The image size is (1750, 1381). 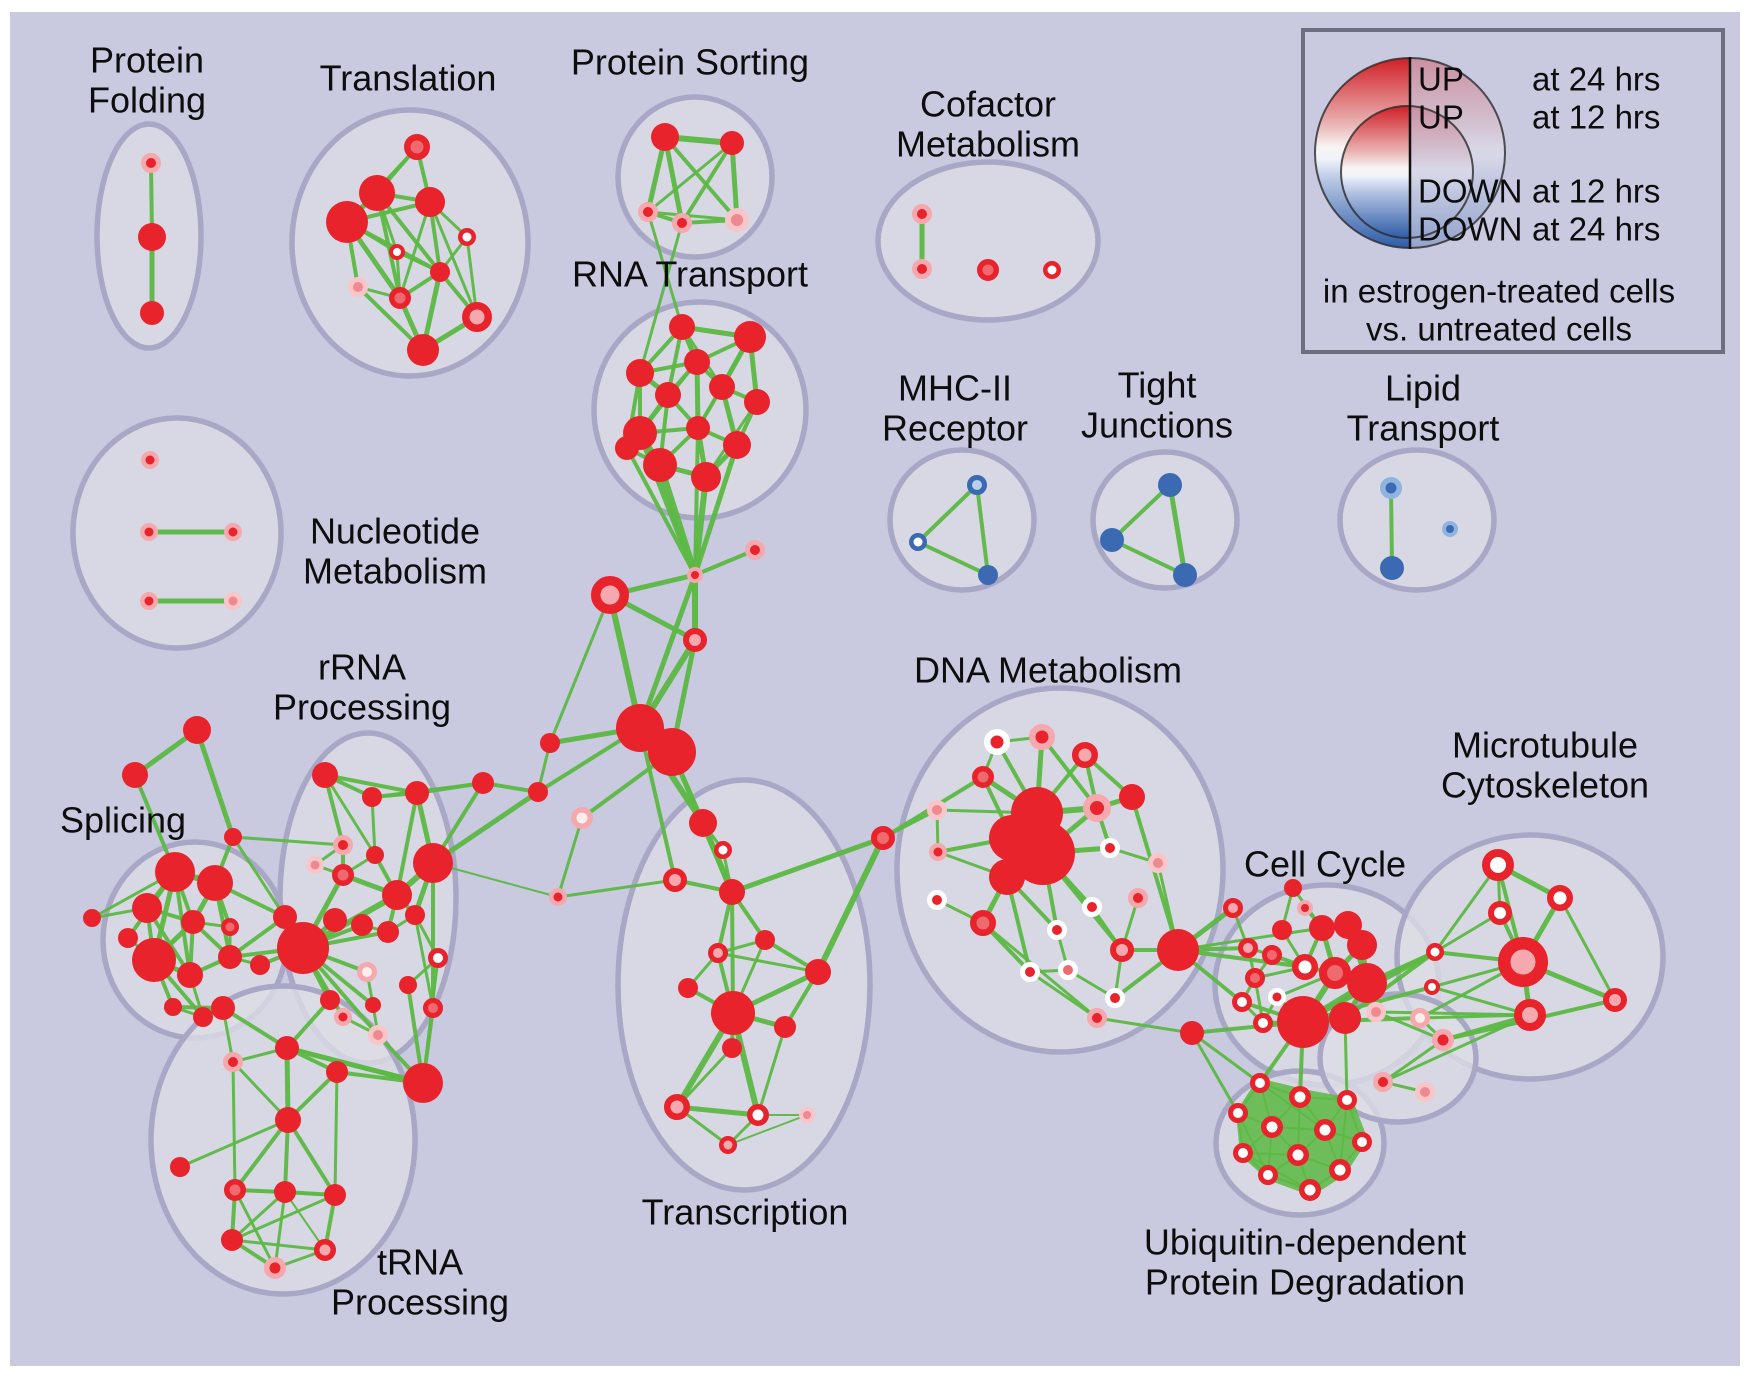 What do you see at coordinates (1423, 428) in the screenshot?
I see `cluster-label-lipid-transport: Transport` at bounding box center [1423, 428].